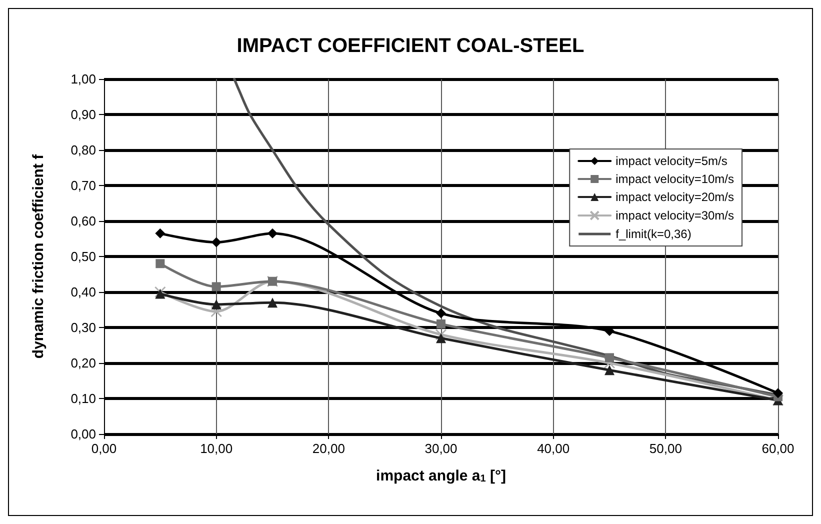 The height and width of the screenshot is (524, 821). What do you see at coordinates (675, 179) in the screenshot?
I see `legend-label: impact velocity=10m/s` at bounding box center [675, 179].